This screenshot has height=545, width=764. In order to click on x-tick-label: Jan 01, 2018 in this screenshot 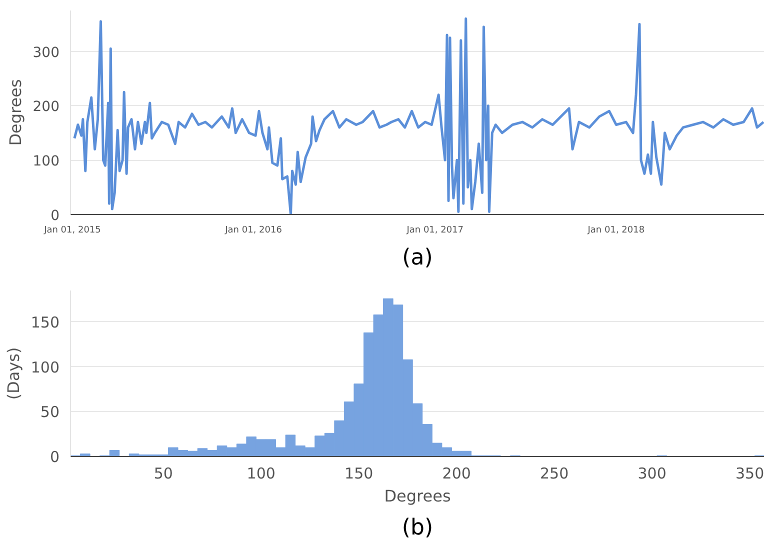, I will do `click(615, 231)`.